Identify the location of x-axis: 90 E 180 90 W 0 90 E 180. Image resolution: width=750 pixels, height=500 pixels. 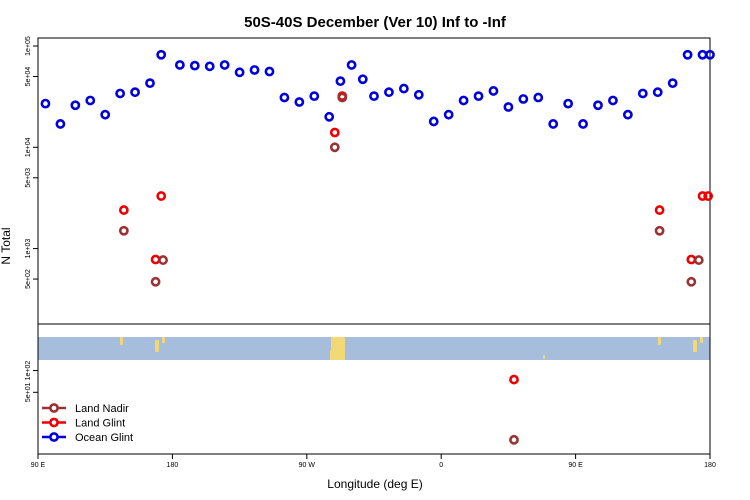
(373, 461).